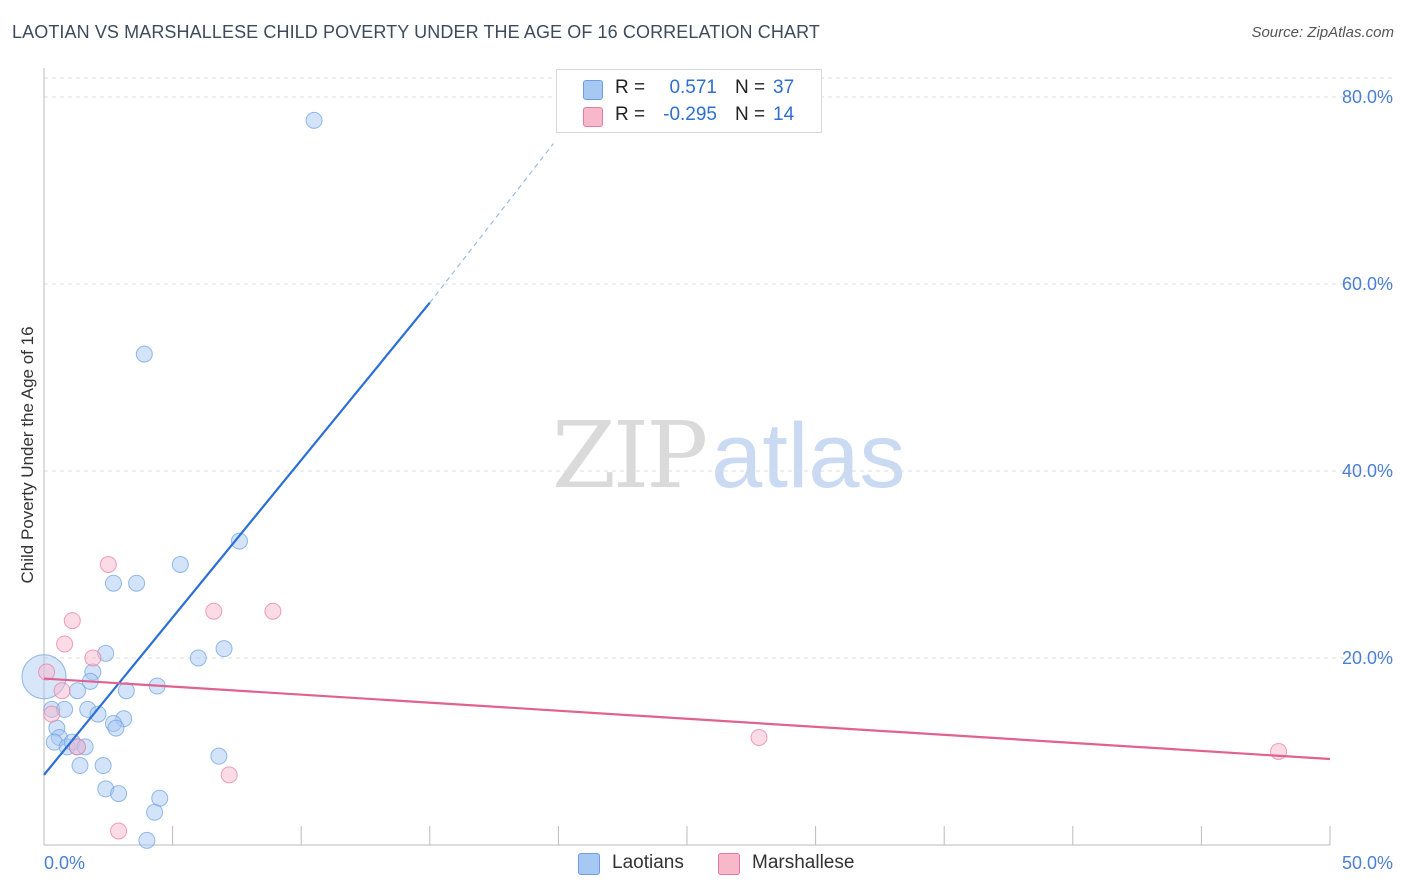 The height and width of the screenshot is (892, 1406). I want to click on laotians-legend-label: Laotians, so click(648, 862).